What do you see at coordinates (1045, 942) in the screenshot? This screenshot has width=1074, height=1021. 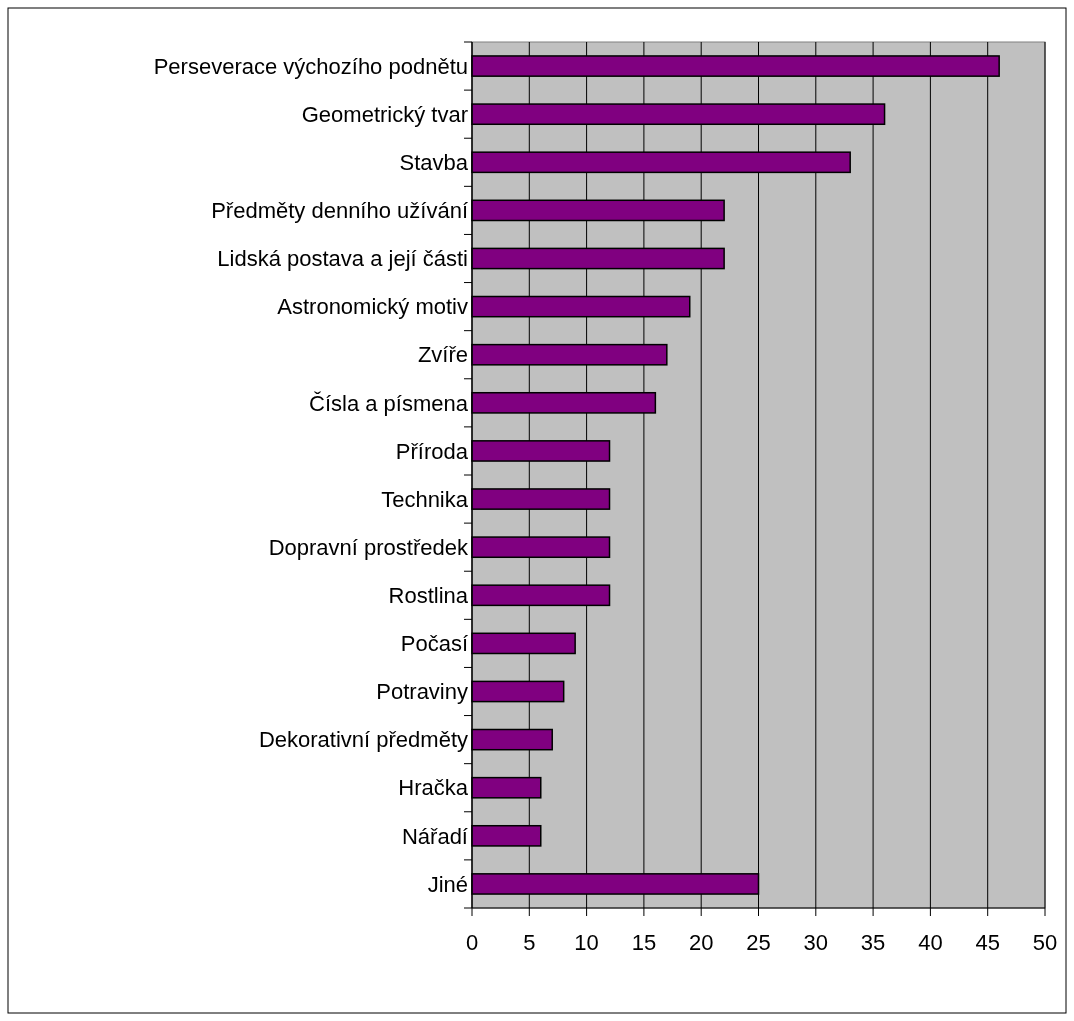 I see `x-tick-label: 50` at bounding box center [1045, 942].